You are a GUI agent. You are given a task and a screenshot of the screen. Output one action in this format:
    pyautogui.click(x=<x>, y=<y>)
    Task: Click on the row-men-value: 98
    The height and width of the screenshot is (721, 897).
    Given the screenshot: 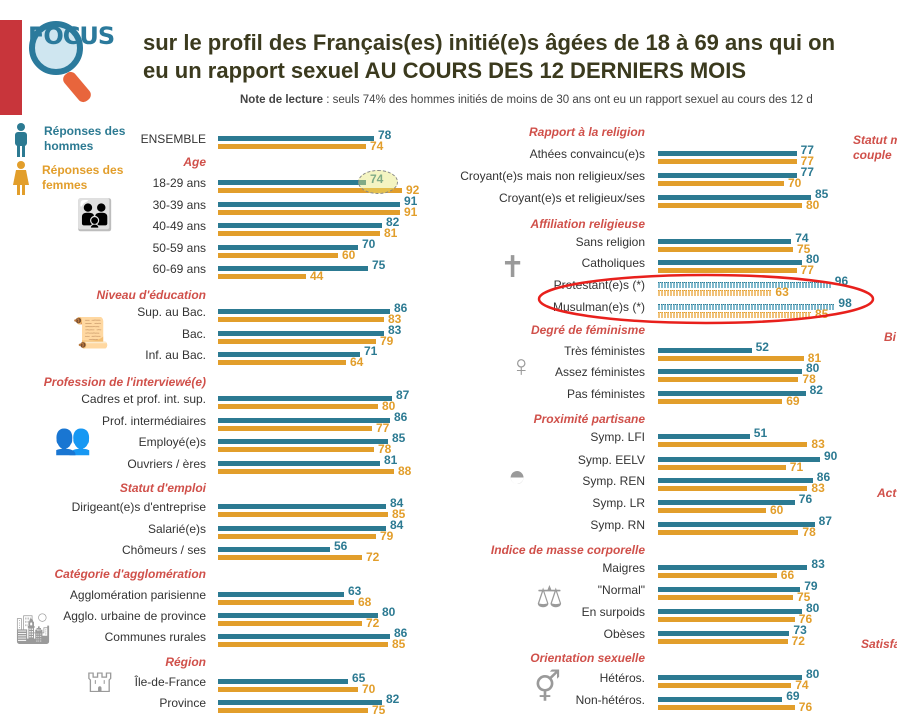 What is the action you would take?
    pyautogui.click(x=845, y=303)
    